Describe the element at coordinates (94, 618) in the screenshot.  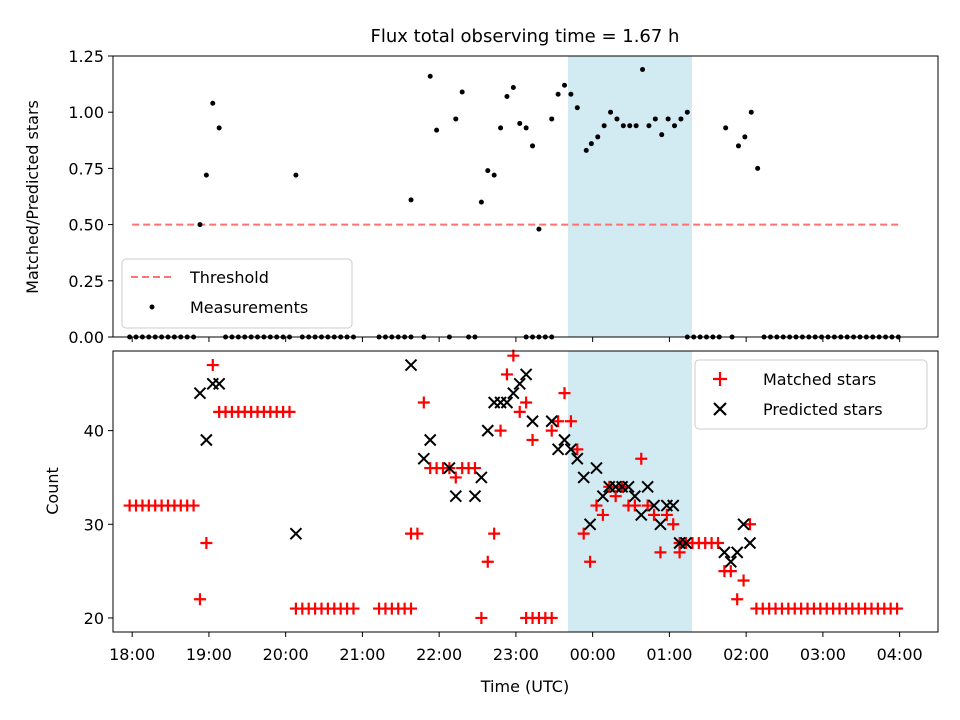
I see `count-y-tick-label: 20` at that location.